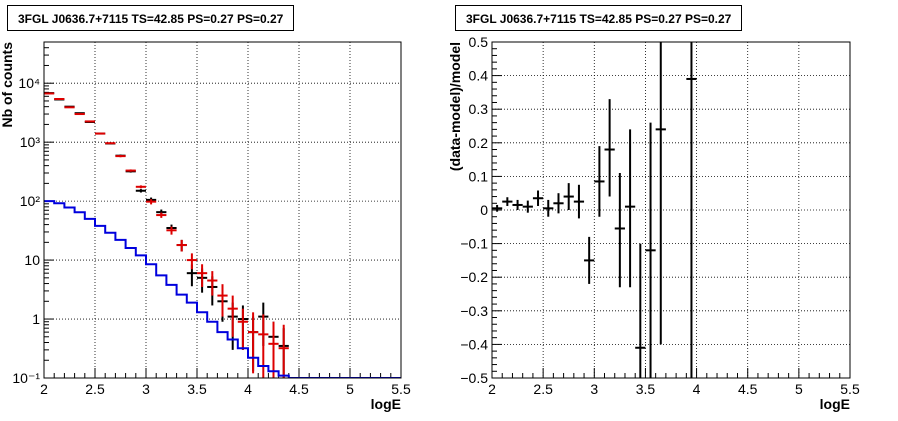 The image size is (898, 421). I want to click on y-tick-label: 10⁻¹, so click(26, 378).